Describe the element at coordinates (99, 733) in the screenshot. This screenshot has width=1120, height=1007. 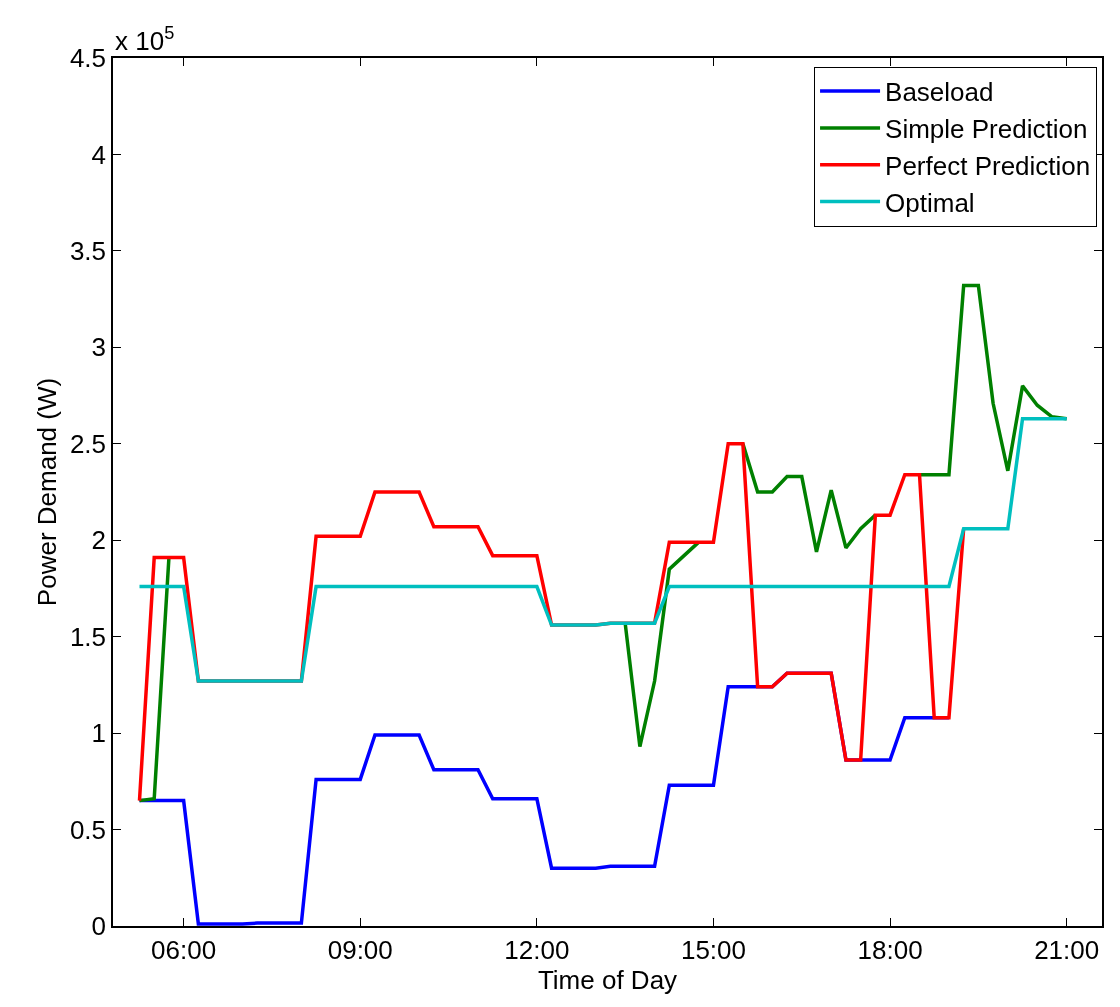
I see `y-tick-label: 1` at that location.